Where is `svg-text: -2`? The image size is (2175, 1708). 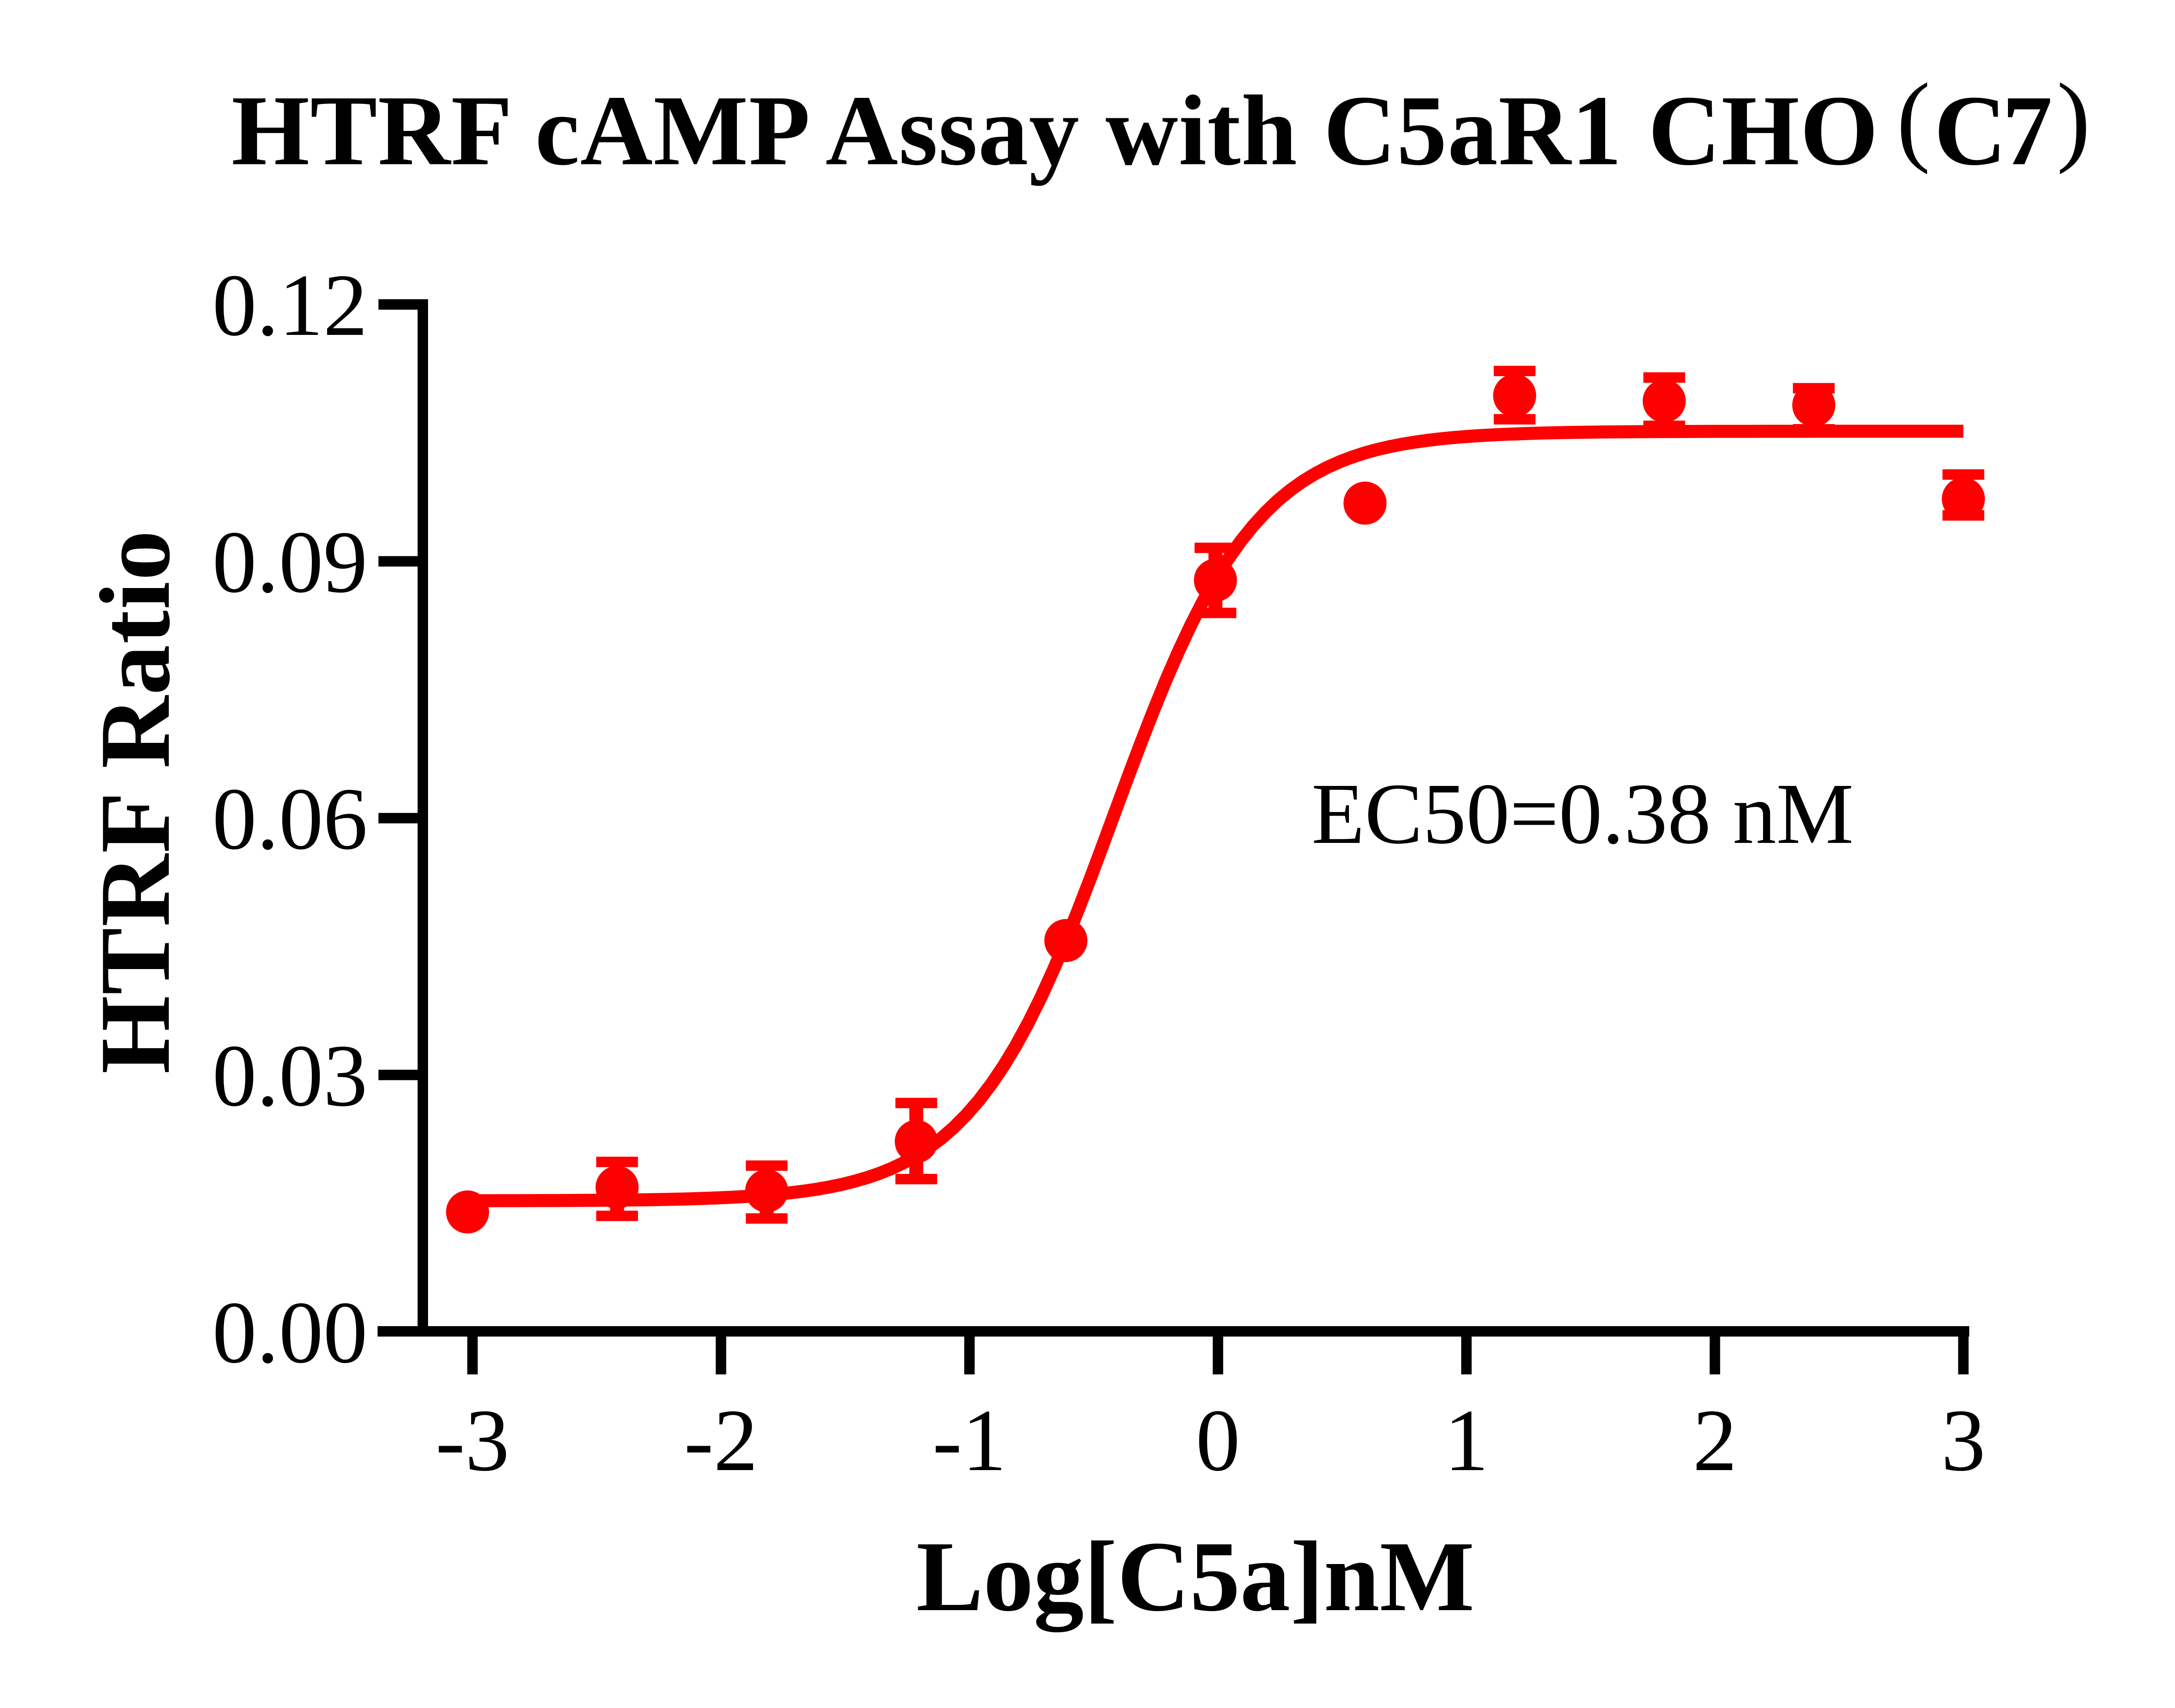
svg-text: -2 is located at coordinates (721, 1440).